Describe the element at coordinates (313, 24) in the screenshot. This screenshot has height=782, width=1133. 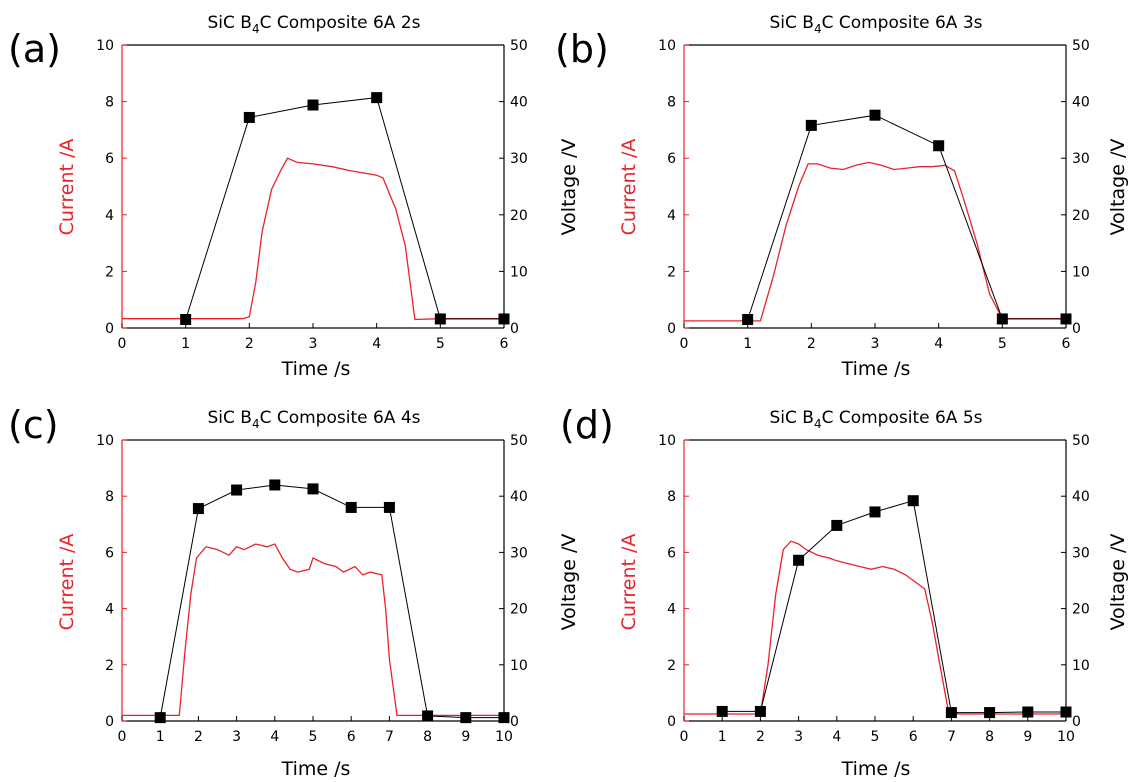
I see `chart-title: SiC B4C Composite 6A 2s` at that location.